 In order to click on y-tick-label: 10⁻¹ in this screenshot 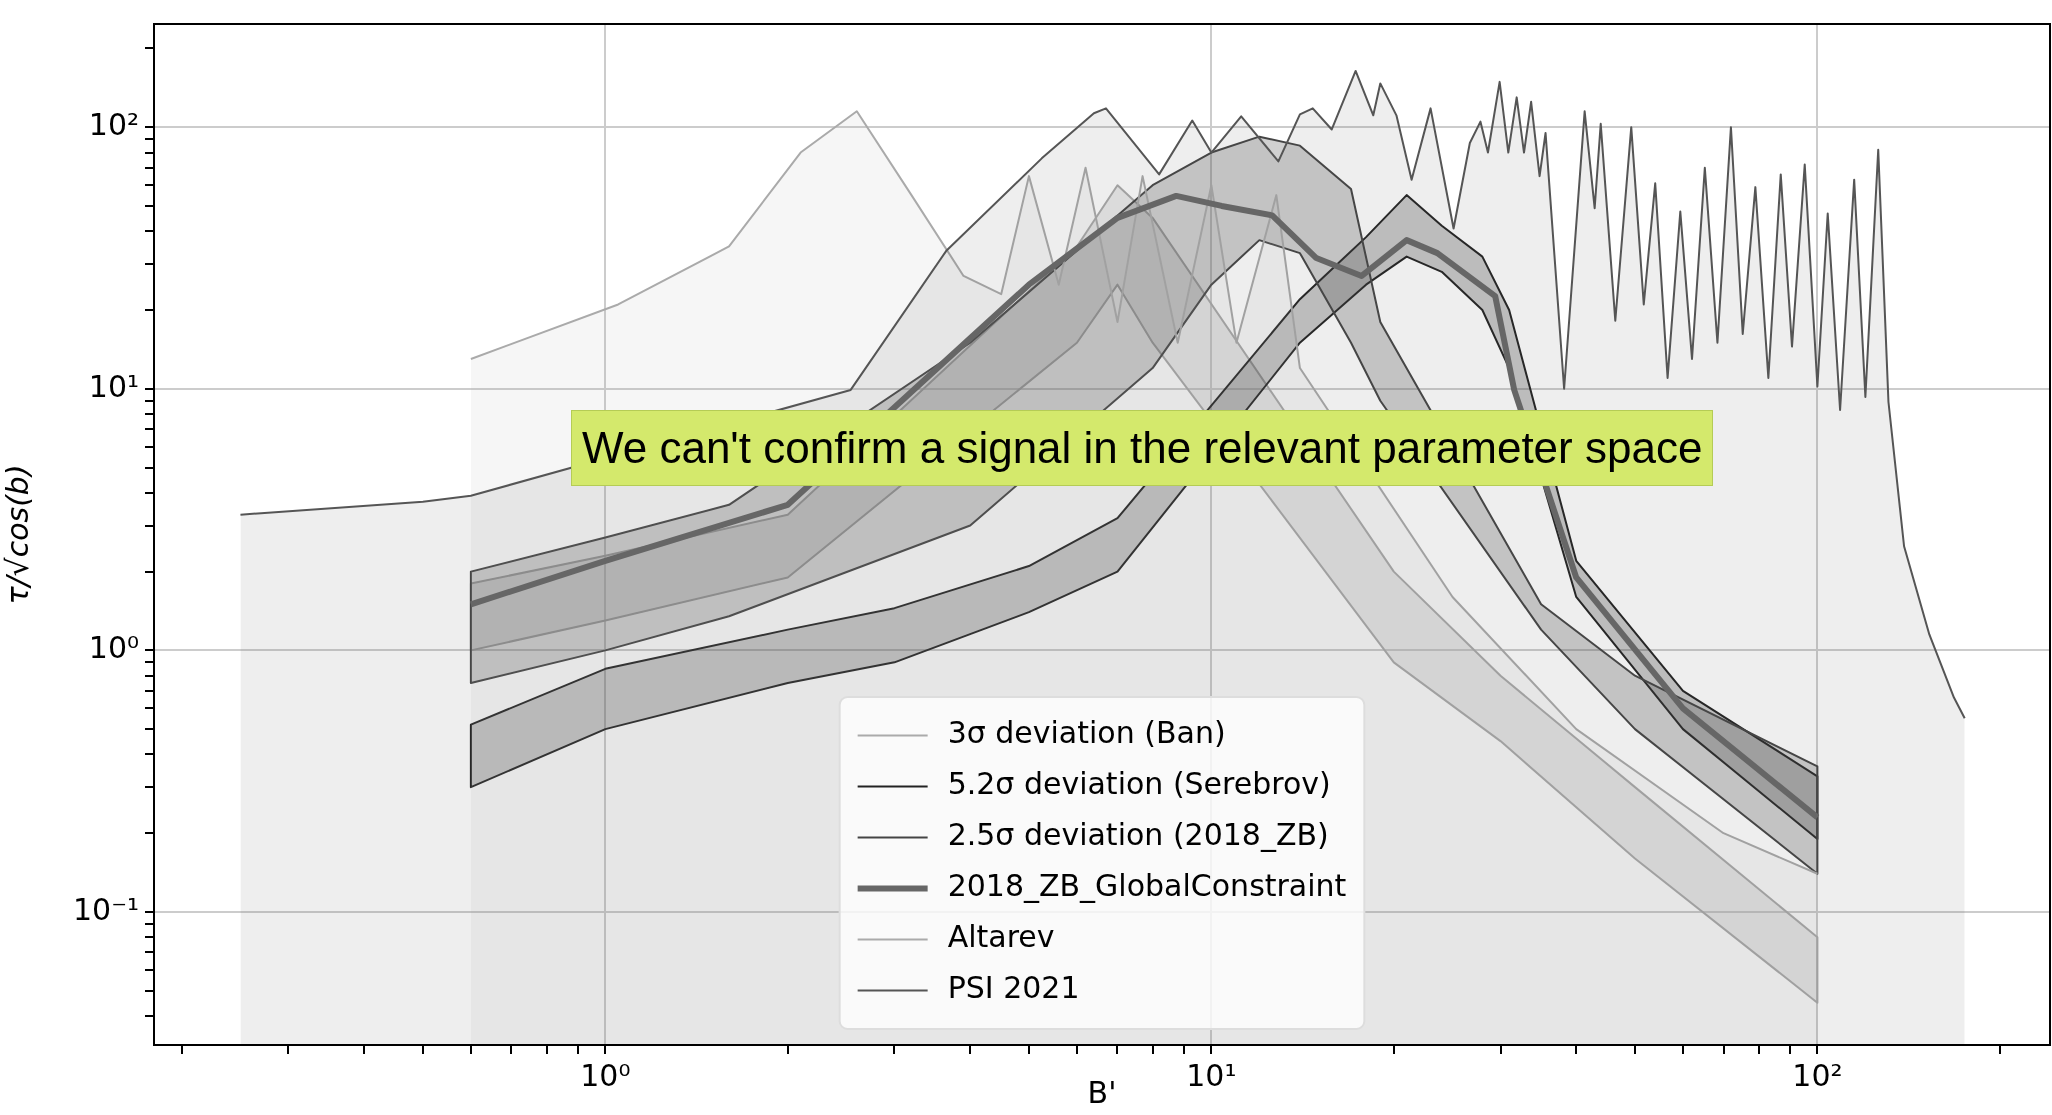, I will do `click(105, 909)`.